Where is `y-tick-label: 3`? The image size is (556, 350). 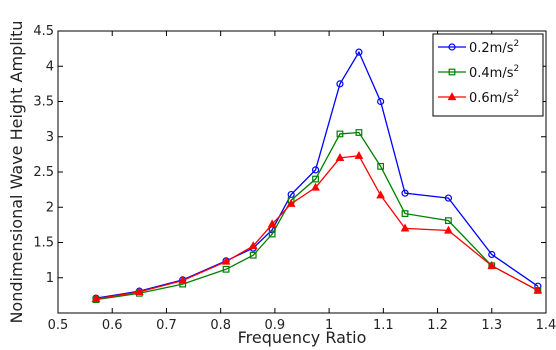 y-tick-label: 3 is located at coordinates (50, 137).